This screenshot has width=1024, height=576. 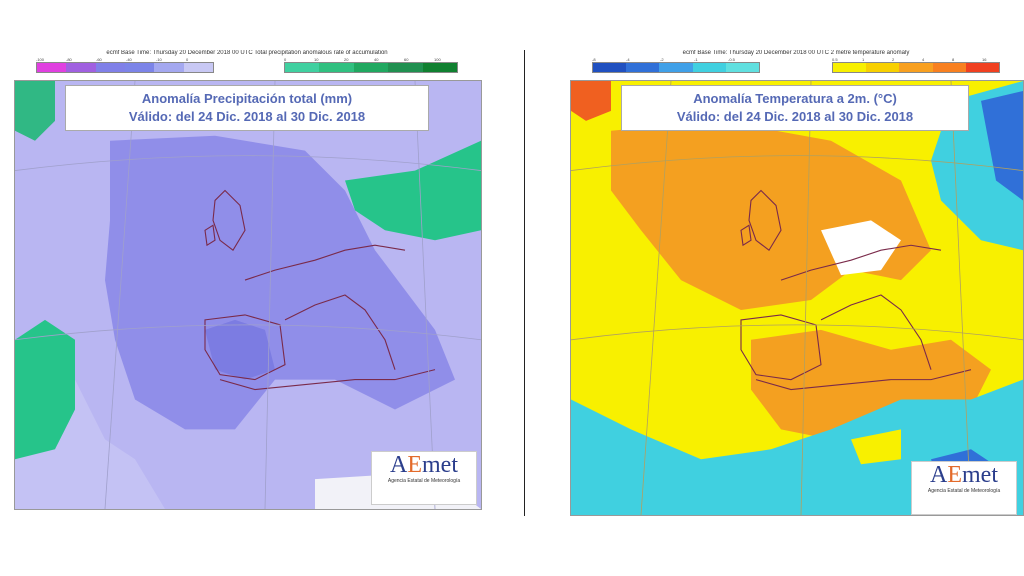 I want to click on temp-tick: 2, so click(x=893, y=59).